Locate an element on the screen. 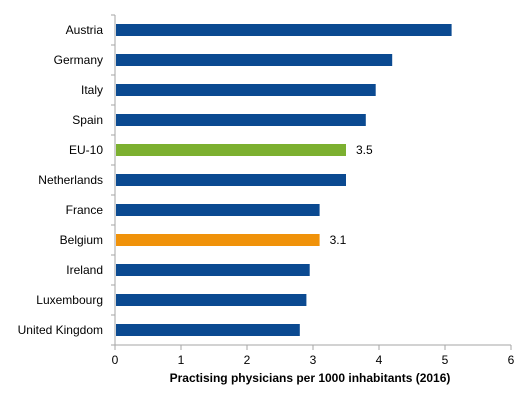 This screenshot has height=404, width=531. data-labels: 3.5 3.1 is located at coordinates (351, 195).